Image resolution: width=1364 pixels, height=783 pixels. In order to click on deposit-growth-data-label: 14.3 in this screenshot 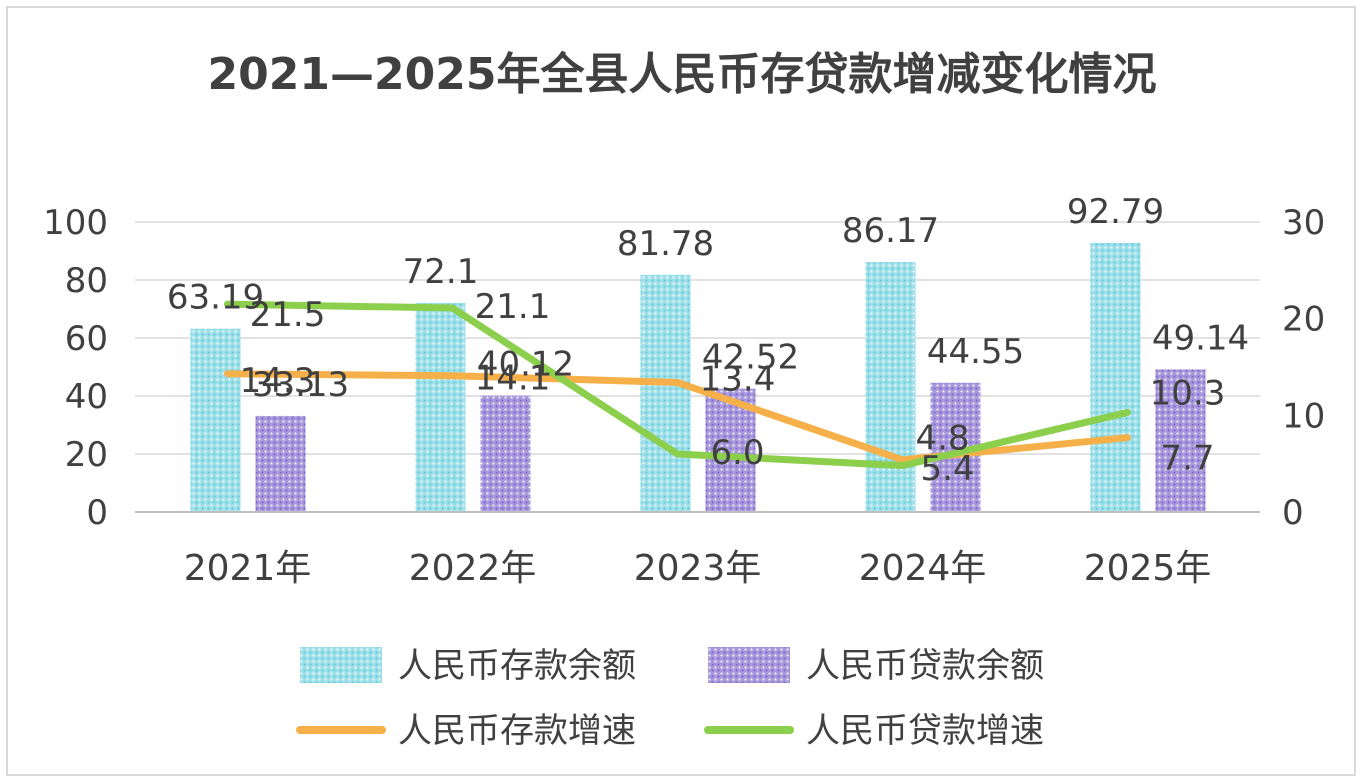, I will do `click(278, 381)`.